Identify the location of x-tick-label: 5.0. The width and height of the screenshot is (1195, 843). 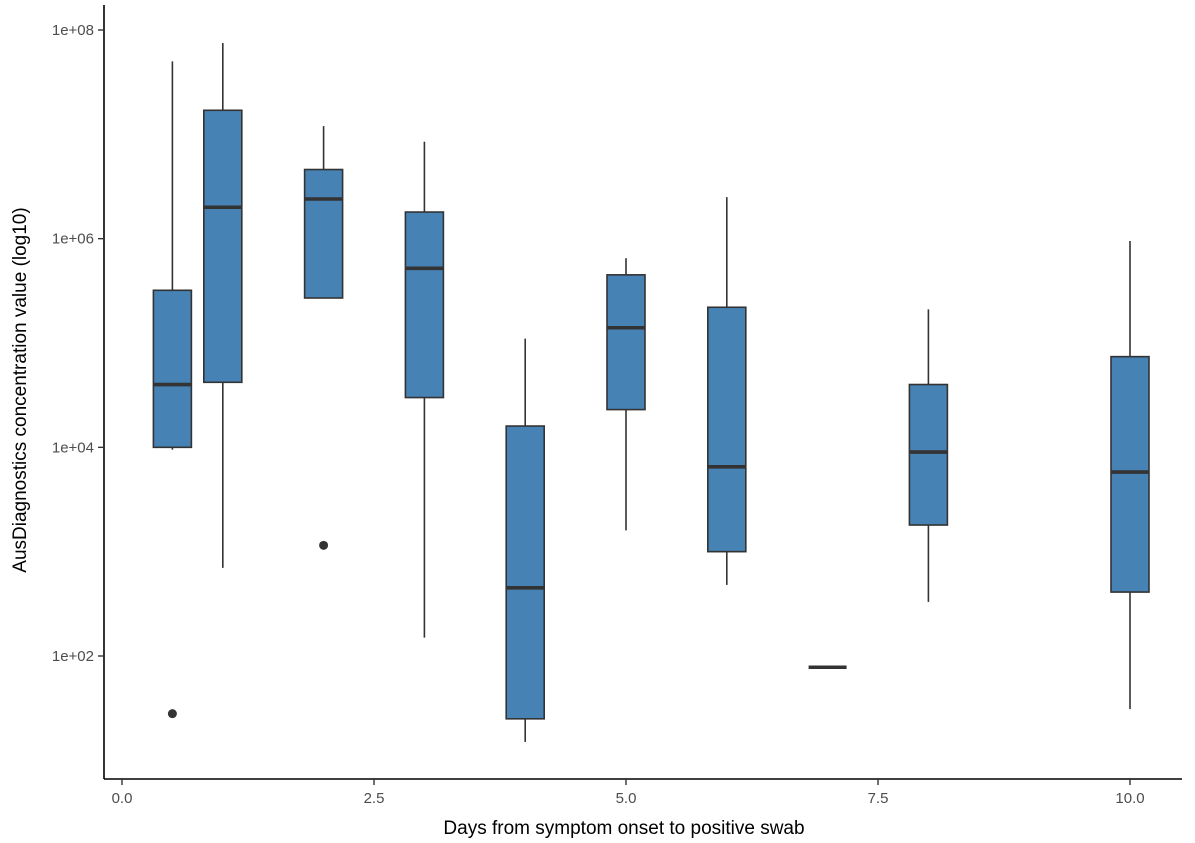
(626, 798).